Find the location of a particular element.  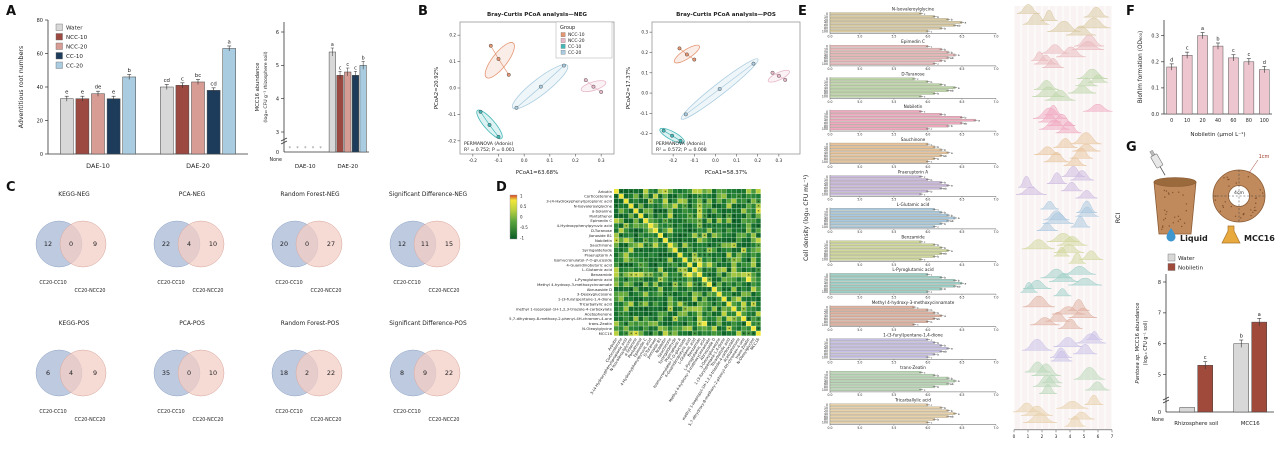

y-tick-label: 3 is located at coordinates (277, 133).